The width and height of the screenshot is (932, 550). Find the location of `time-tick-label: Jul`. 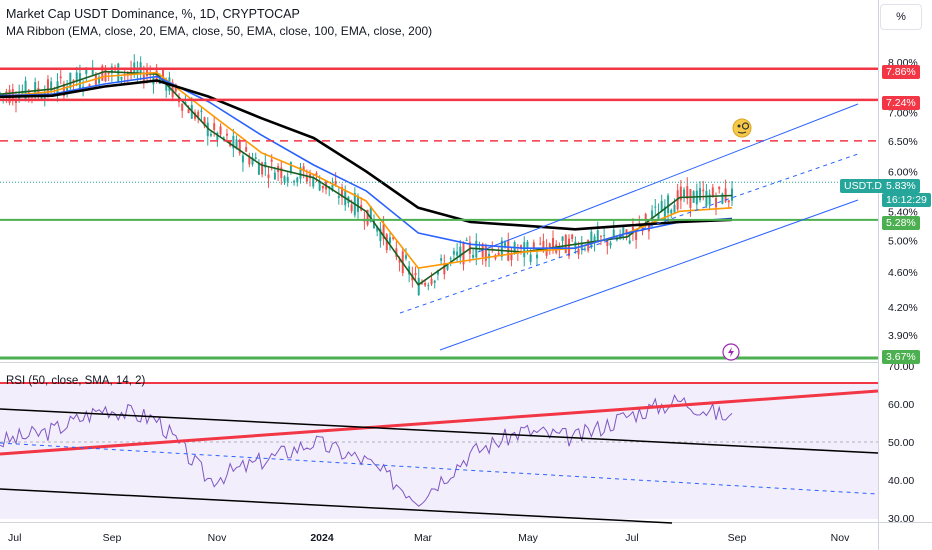

time-tick-label: Jul is located at coordinates (14, 538).